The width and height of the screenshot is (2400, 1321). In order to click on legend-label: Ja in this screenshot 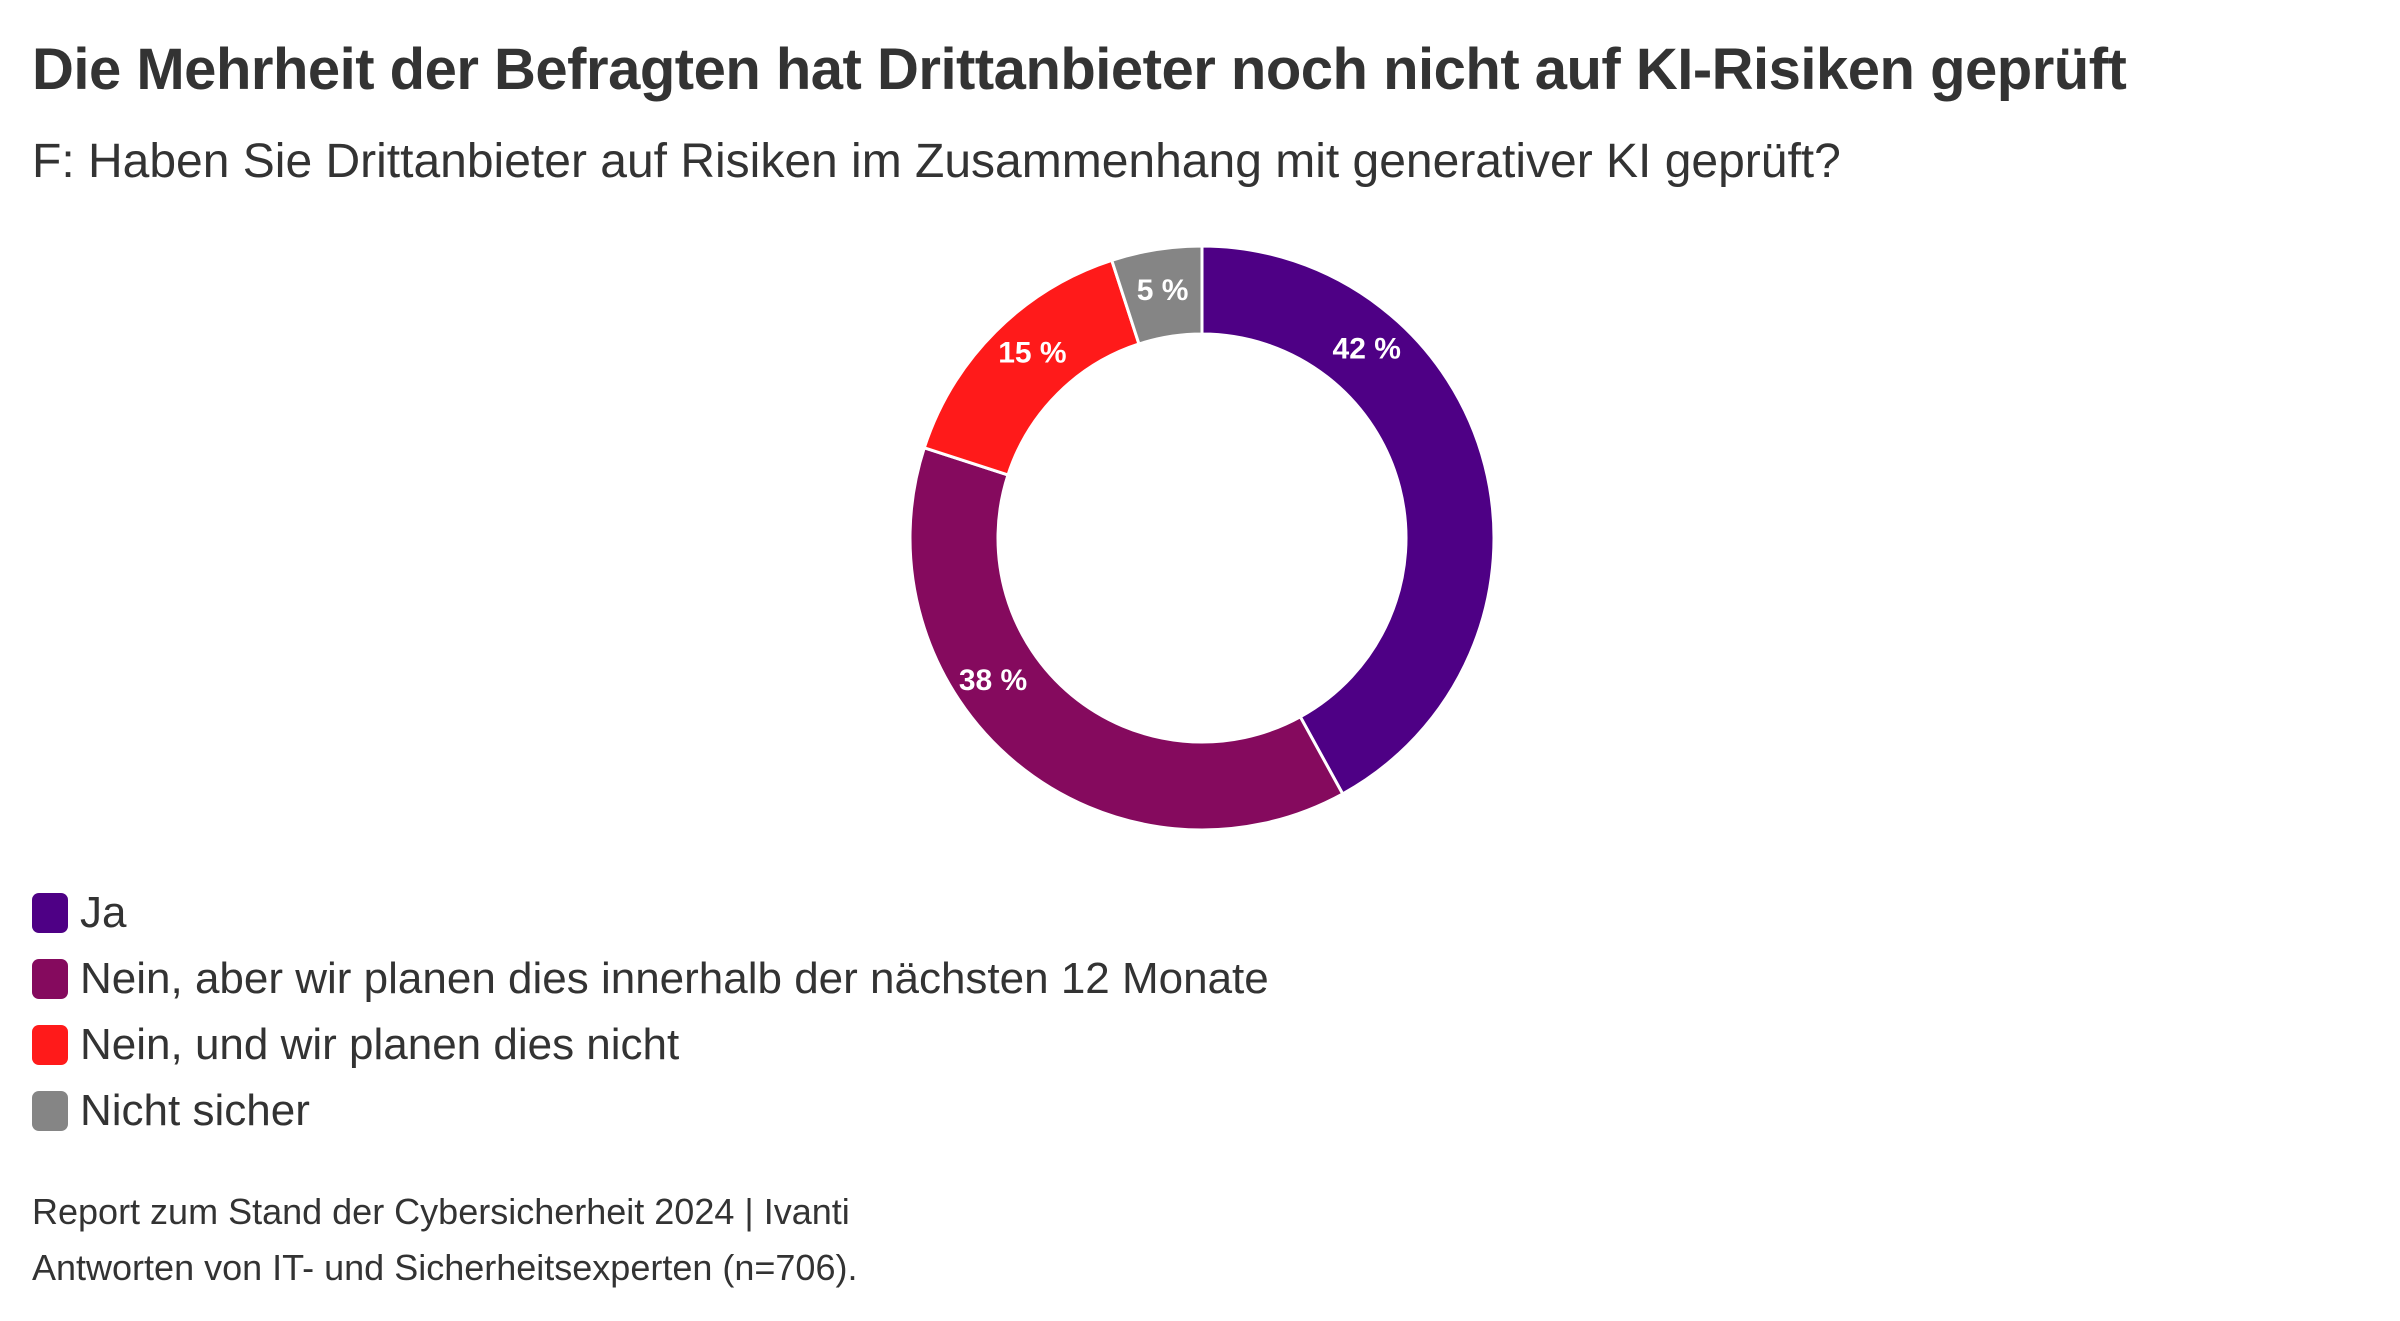, I will do `click(103, 912)`.